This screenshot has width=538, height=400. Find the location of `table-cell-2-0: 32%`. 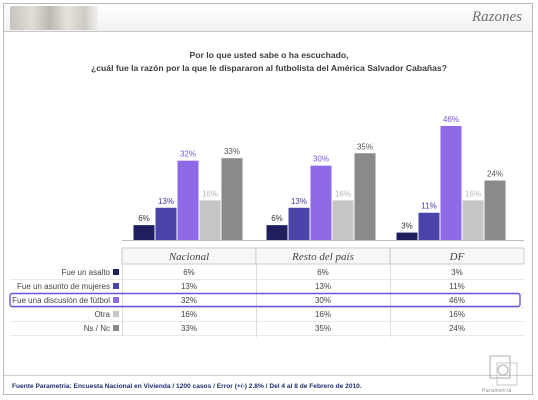

table-cell-2-0: 32% is located at coordinates (189, 300).